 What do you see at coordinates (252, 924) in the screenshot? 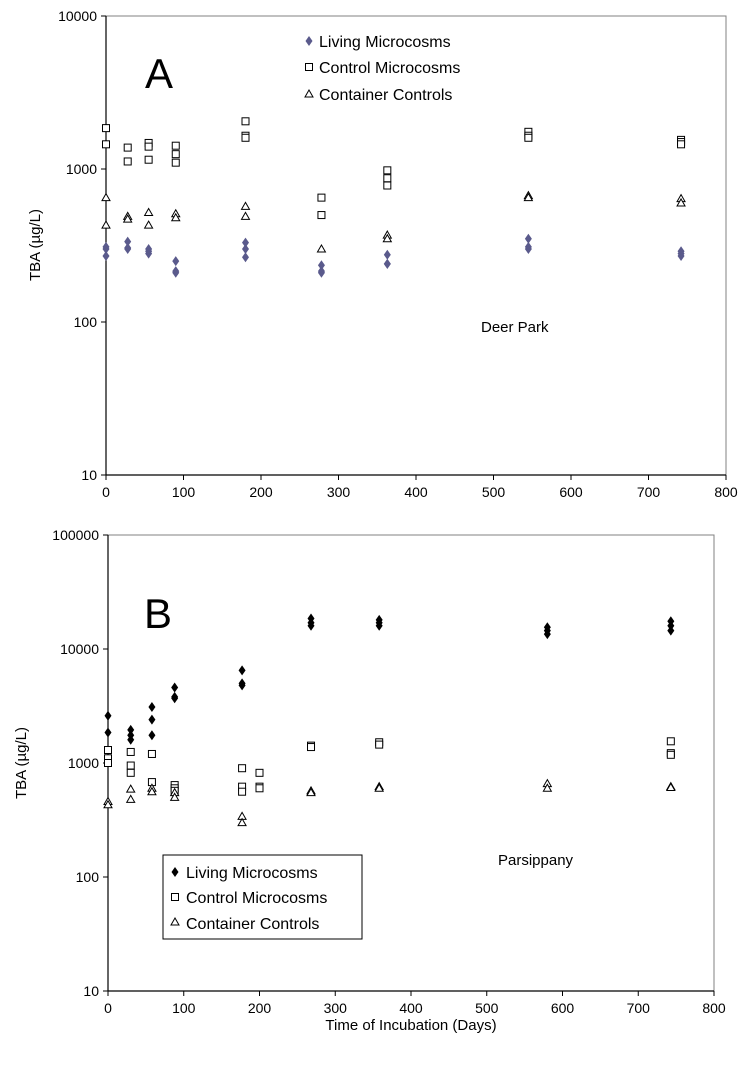
I see `panel-b-legend-container-label: Container Controls` at bounding box center [252, 924].